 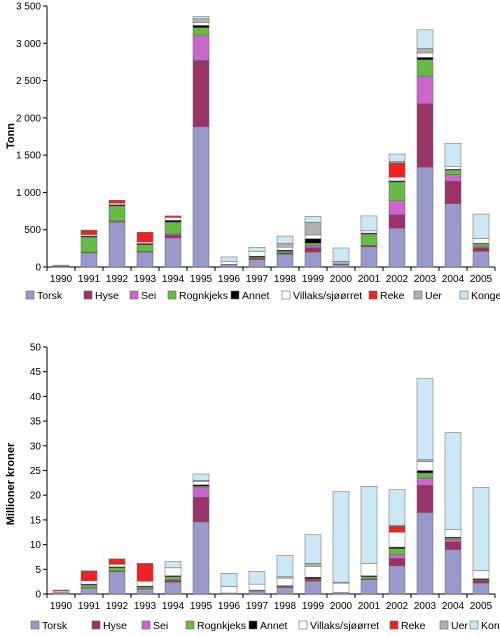 What do you see at coordinates (36, 520) in the screenshot?
I see `y-tick-label: 15` at bounding box center [36, 520].